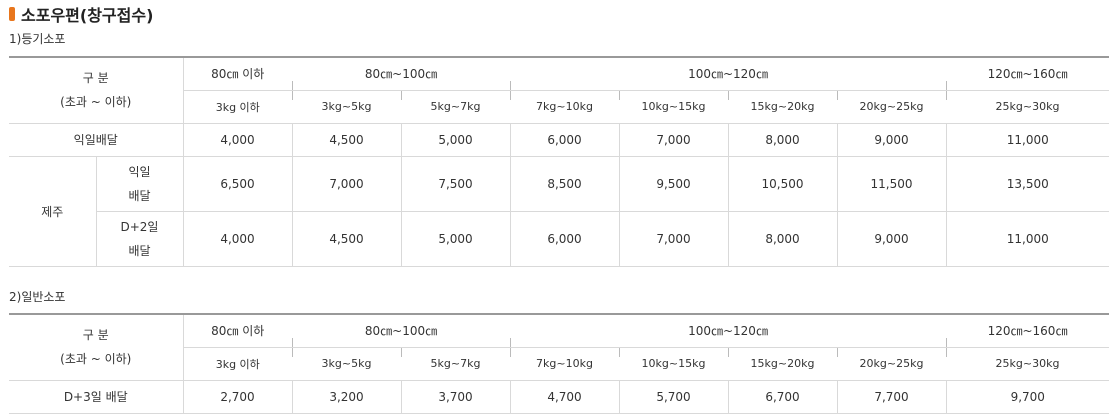 The image size is (1111, 417). I want to click on price-cell: 8,500, so click(565, 184).